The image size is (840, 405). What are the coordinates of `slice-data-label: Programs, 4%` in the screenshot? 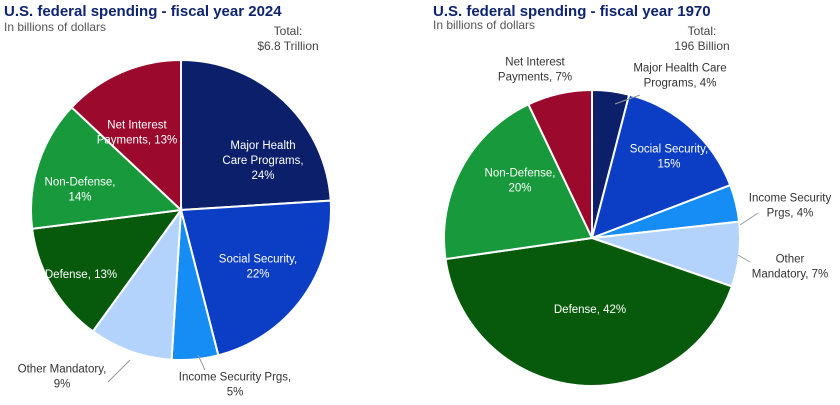 It's located at (680, 84).